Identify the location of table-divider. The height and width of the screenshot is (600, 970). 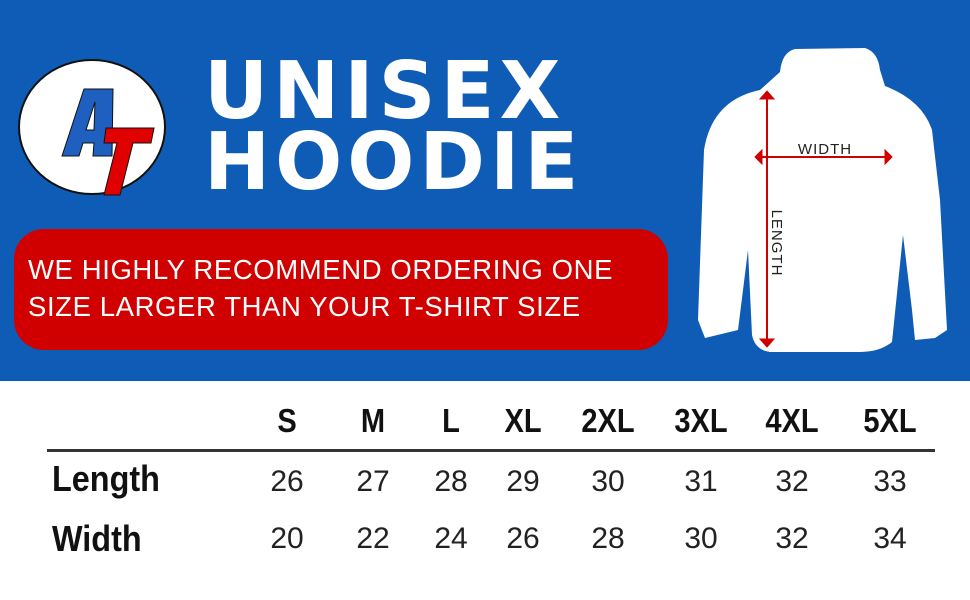
(491, 450).